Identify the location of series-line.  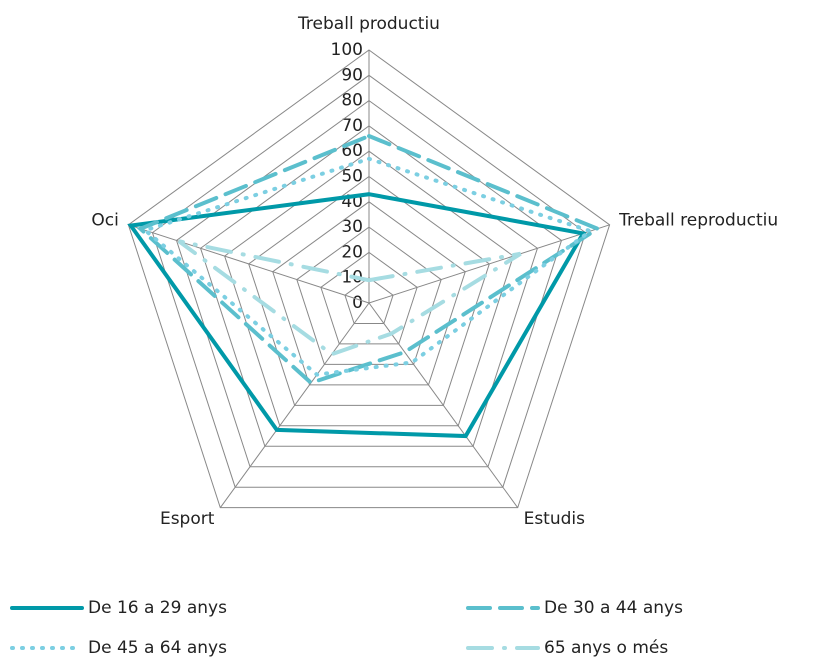
(349, 298).